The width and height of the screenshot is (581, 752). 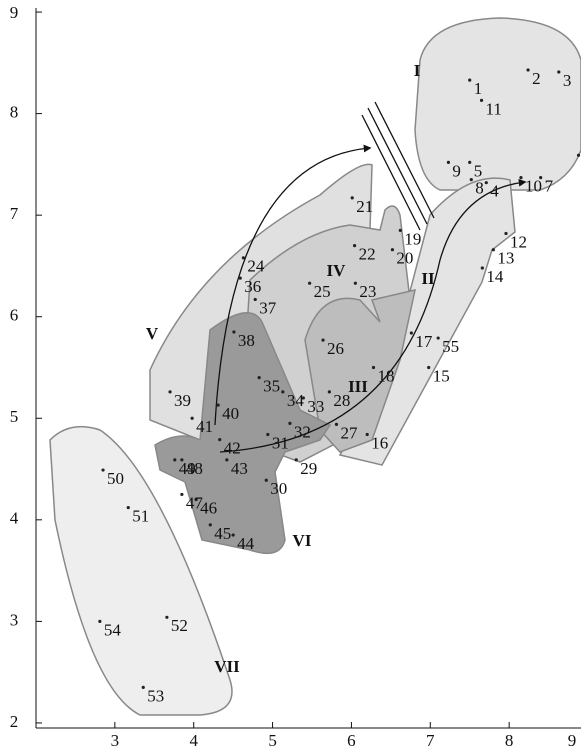 What do you see at coordinates (349, 432) in the screenshot?
I see `point-label: 27` at bounding box center [349, 432].